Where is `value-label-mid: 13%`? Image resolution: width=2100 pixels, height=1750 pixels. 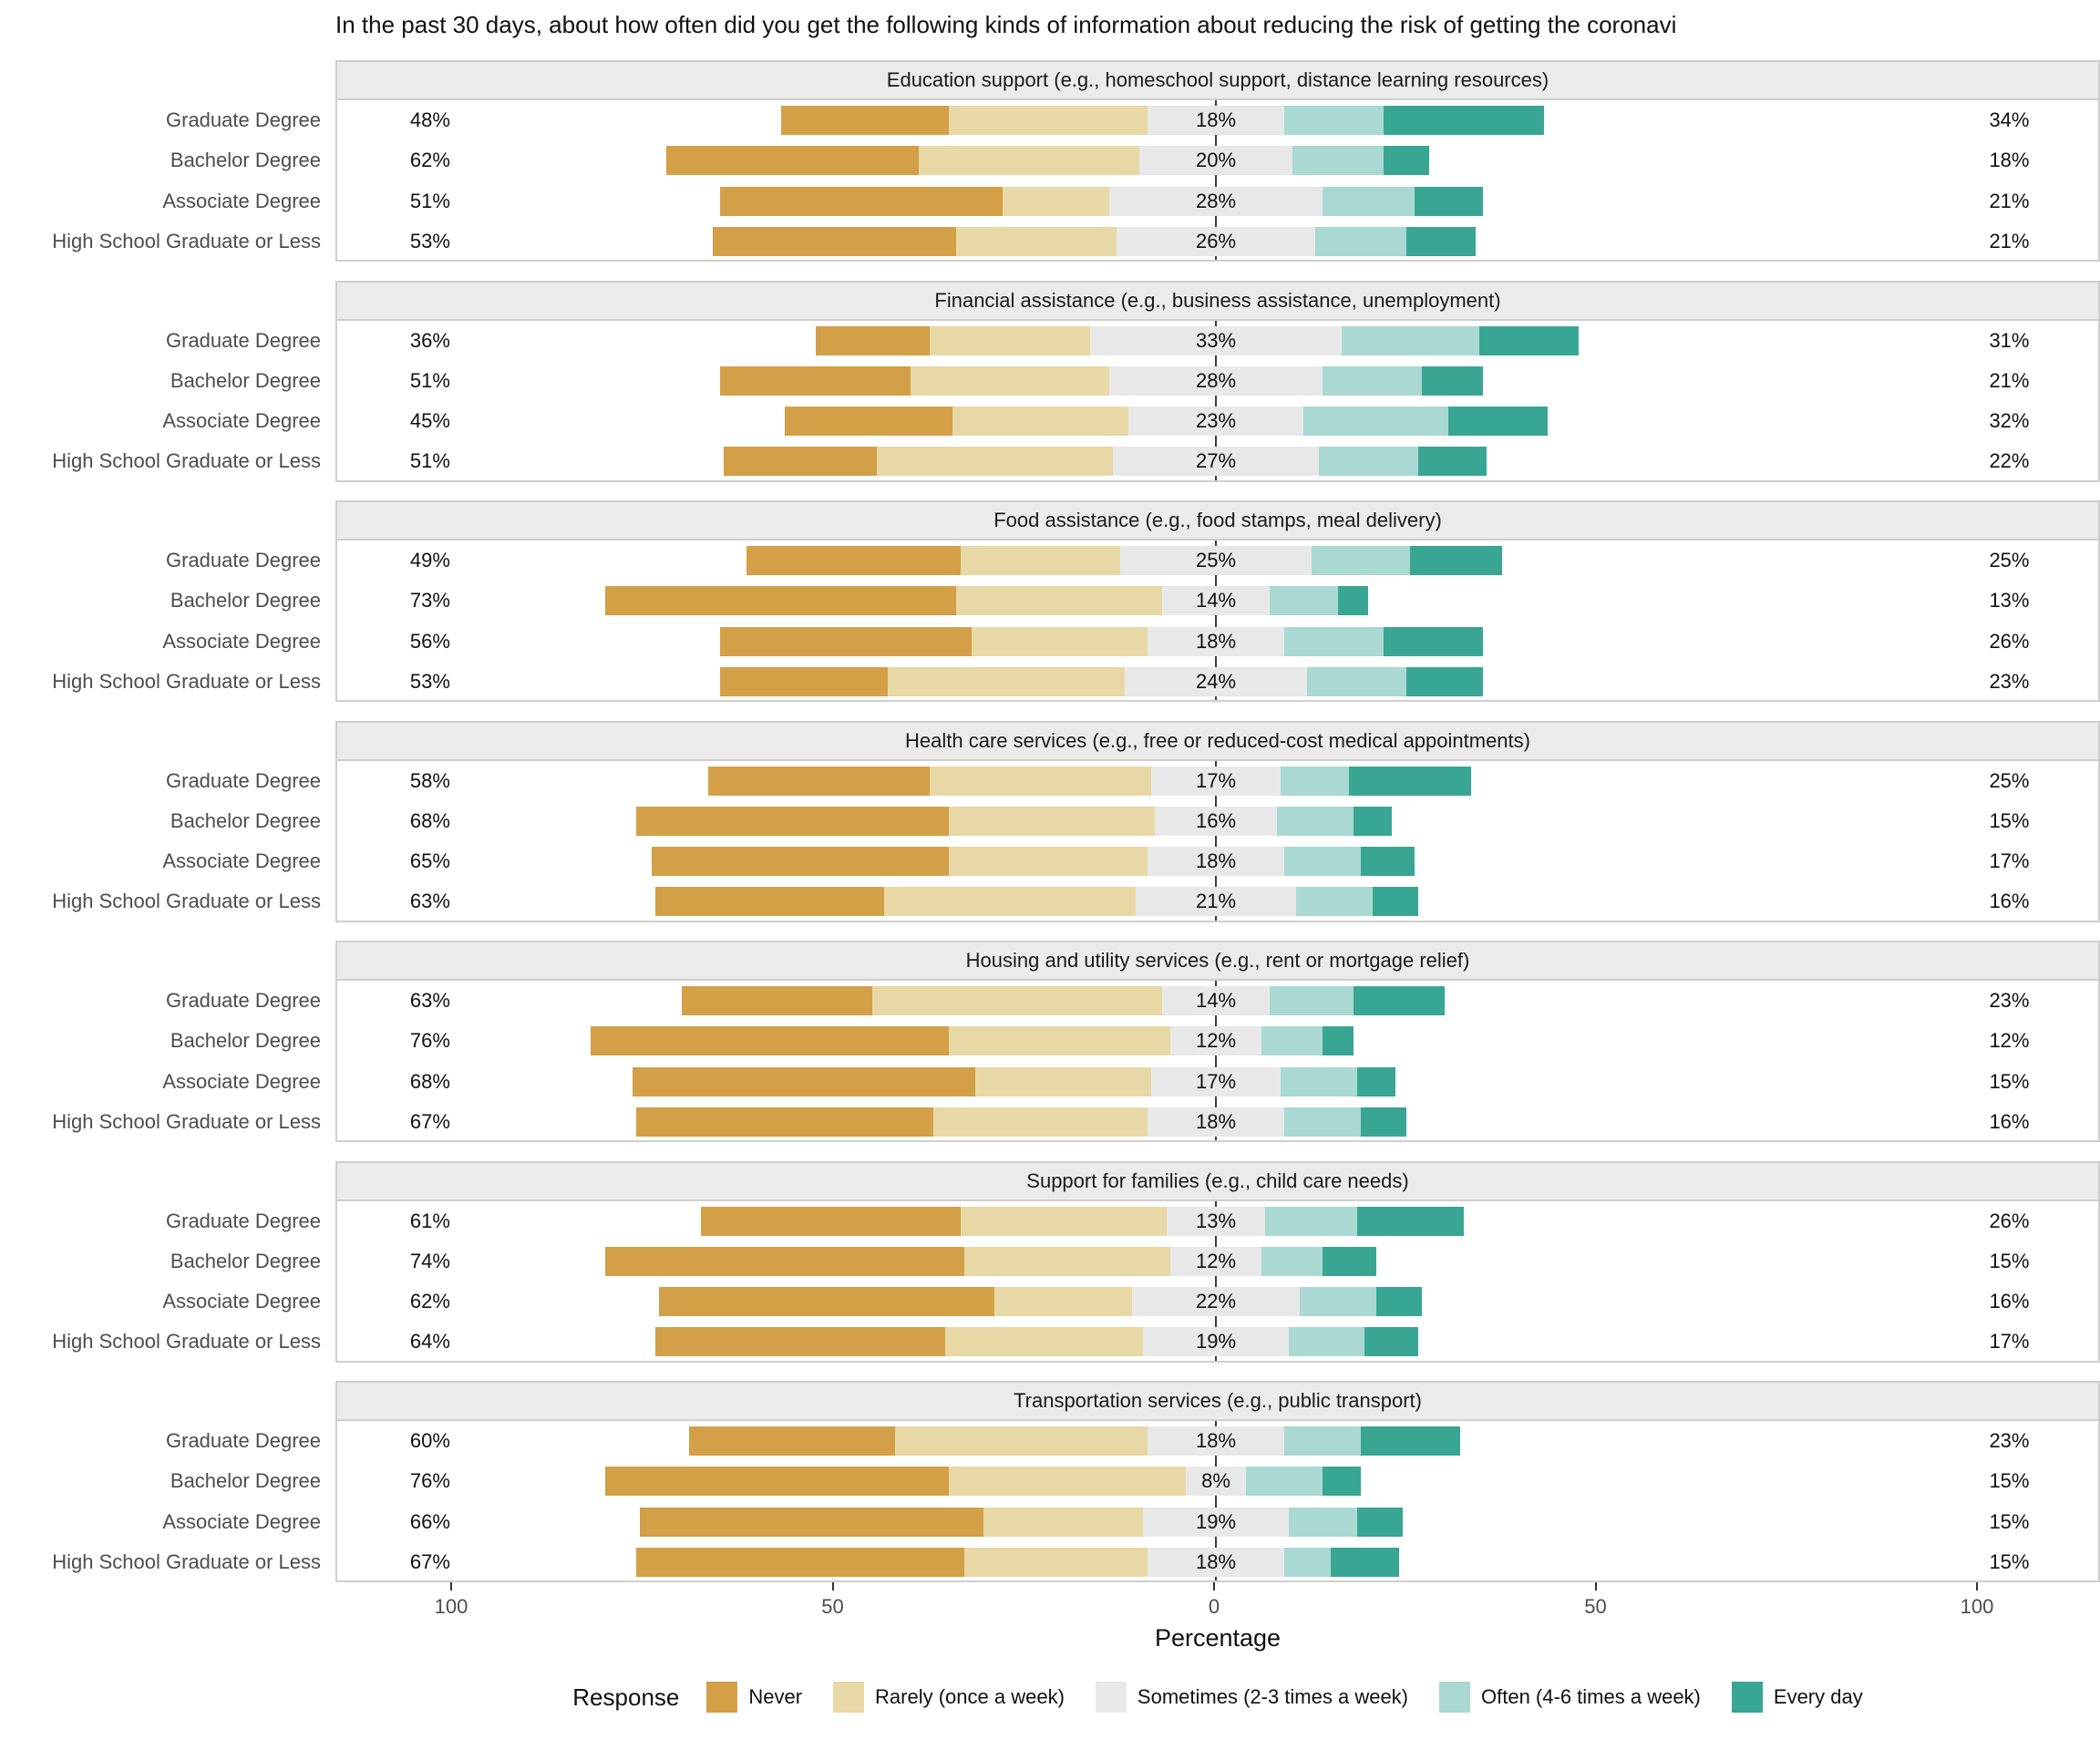 value-label-mid: 13% is located at coordinates (1216, 1220).